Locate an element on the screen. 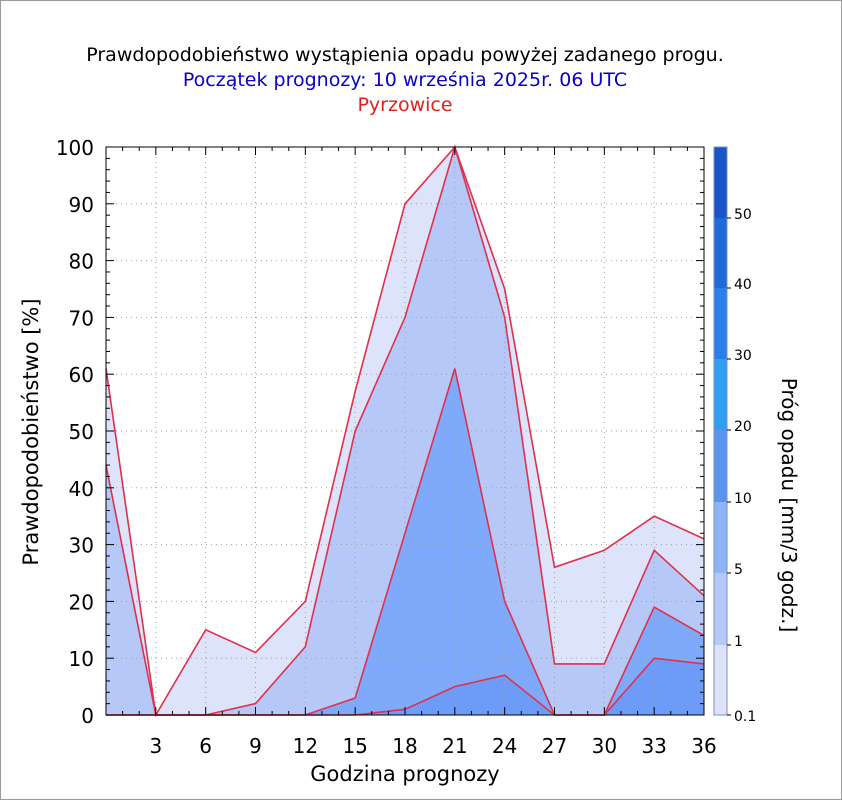  colorbar-tick-label: 1 is located at coordinates (738, 642).